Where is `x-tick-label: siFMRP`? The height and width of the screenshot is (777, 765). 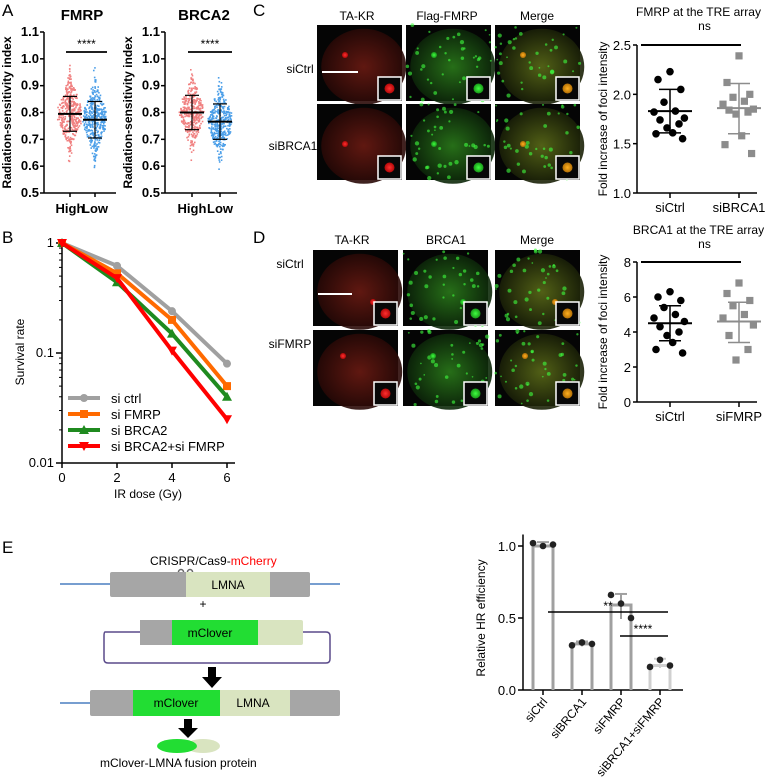 x-tick-label: siFMRP is located at coordinates (739, 416).